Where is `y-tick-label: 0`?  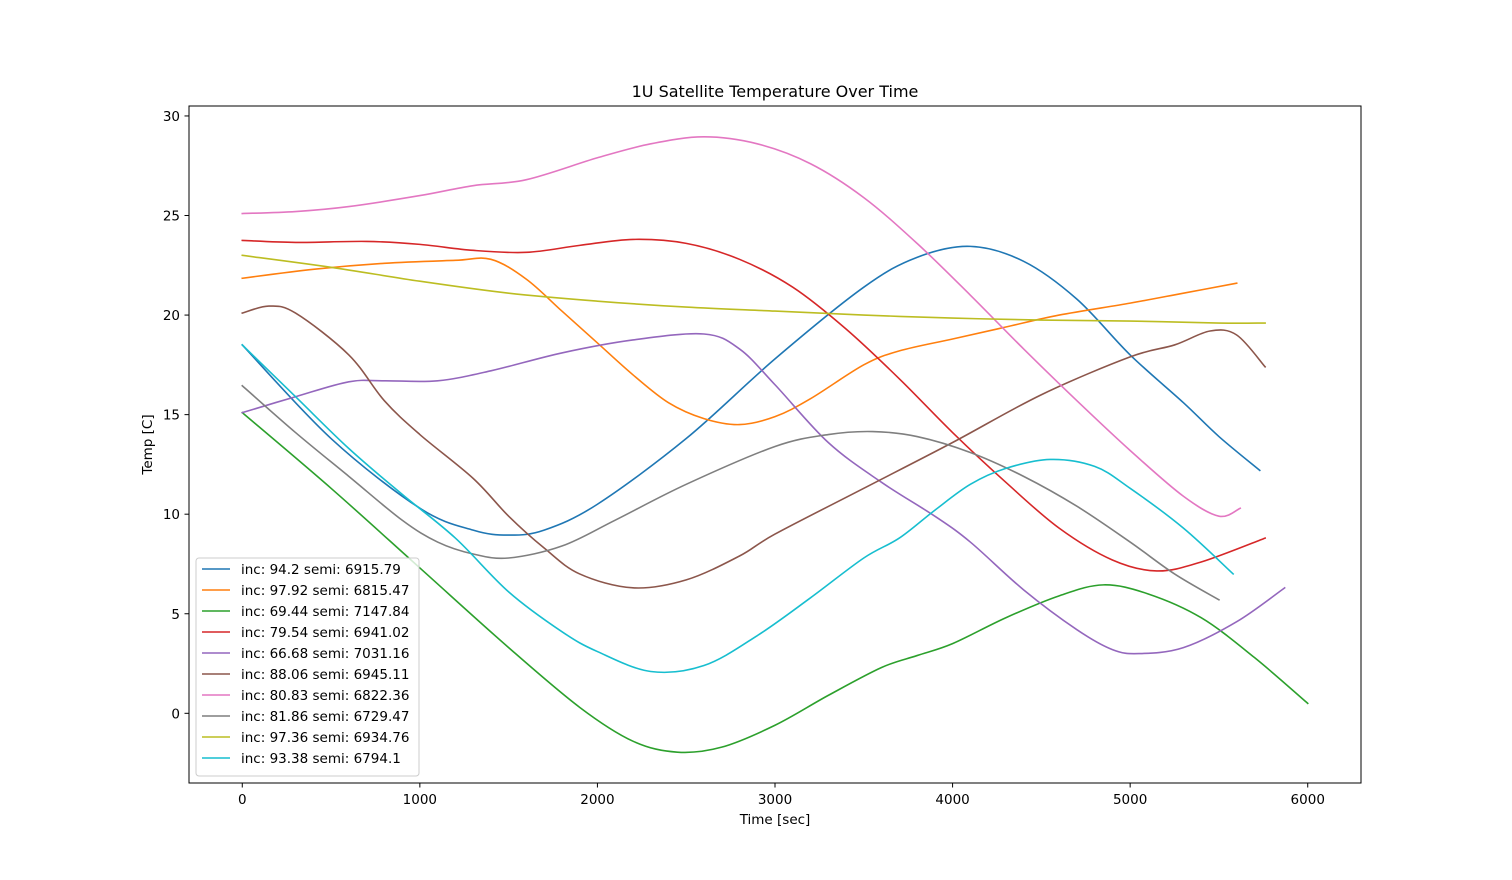 y-tick-label: 0 is located at coordinates (175, 714).